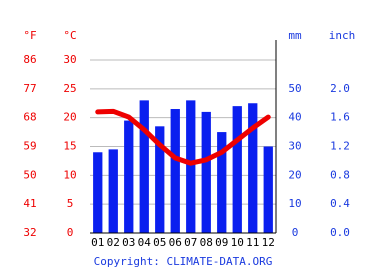 Image resolution: width=365 pixels, height=273 pixels. What do you see at coordinates (29, 88) in the screenshot?
I see `fahrenheit-tick-label: 77` at bounding box center [29, 88].